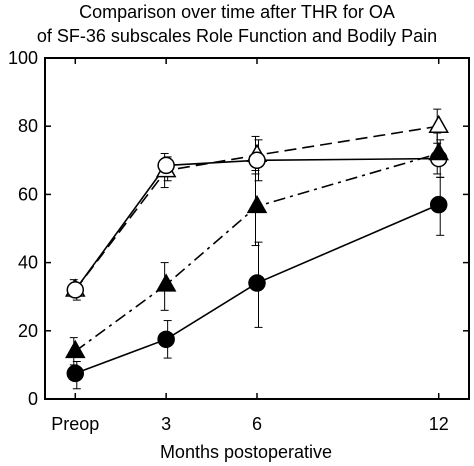 This screenshot has width=474, height=466. What do you see at coordinates (75, 424) in the screenshot?
I see `x-tick-label: Preop` at bounding box center [75, 424].